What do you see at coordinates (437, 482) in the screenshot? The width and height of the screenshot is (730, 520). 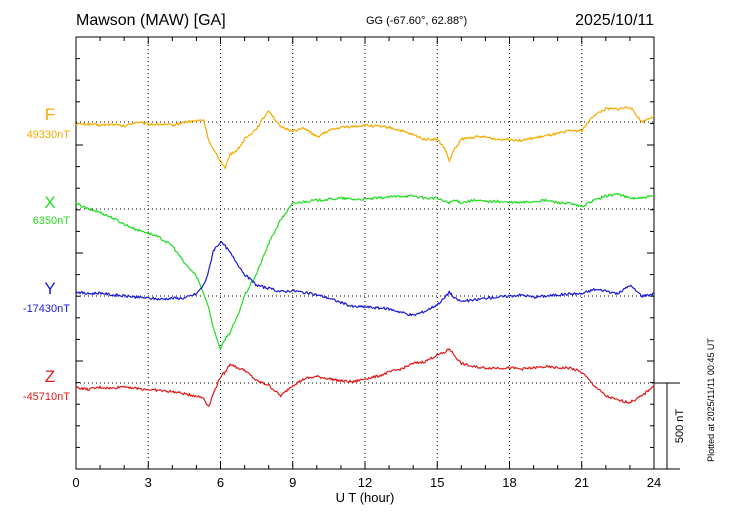 I see `x-tick-label-15: 15` at bounding box center [437, 482].